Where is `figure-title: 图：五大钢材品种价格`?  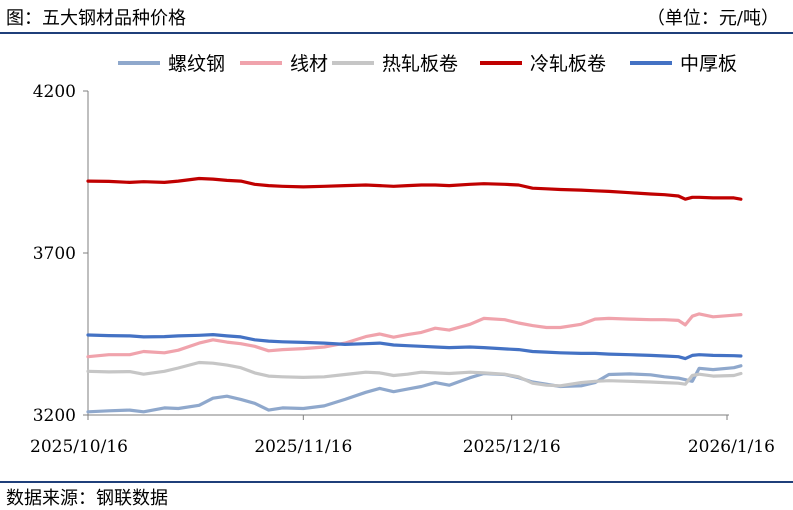 figure-title: 图：五大钢材品种价格 is located at coordinates (96, 18).